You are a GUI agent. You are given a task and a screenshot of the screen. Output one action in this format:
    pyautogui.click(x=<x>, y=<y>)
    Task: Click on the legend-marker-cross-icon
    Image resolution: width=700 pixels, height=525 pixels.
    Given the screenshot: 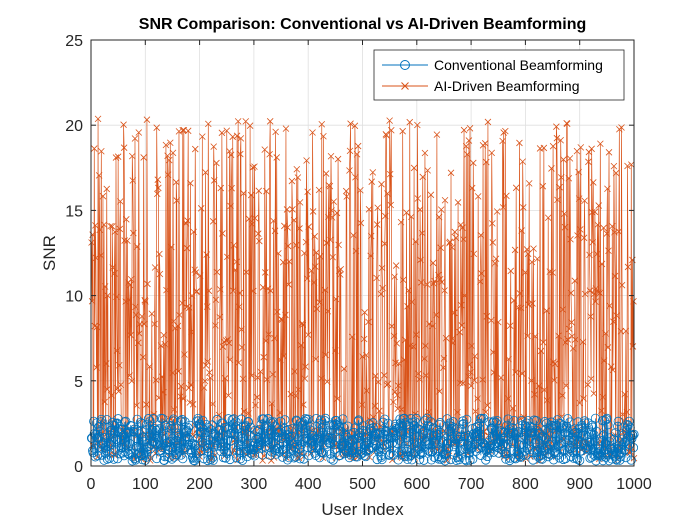 What is the action you would take?
    pyautogui.click(x=405, y=86)
    